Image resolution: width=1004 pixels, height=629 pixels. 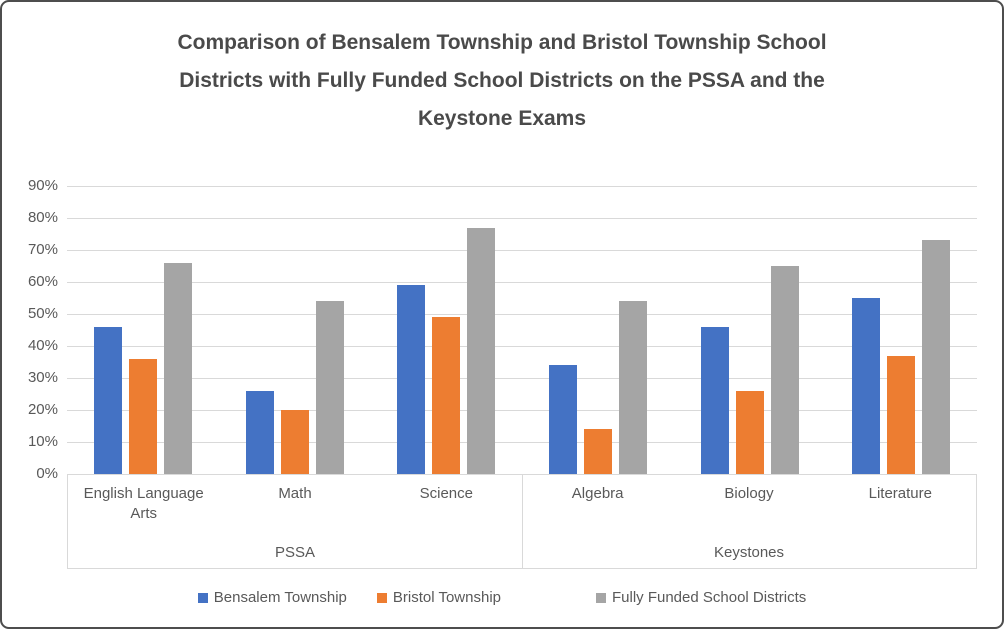 I want to click on gridline-60-, so click(x=522, y=282).